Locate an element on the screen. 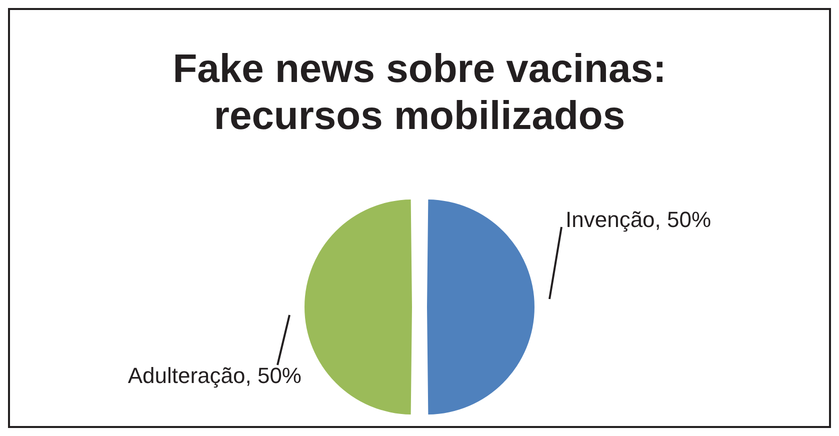  slice-label: Invenção, 50% is located at coordinates (639, 219).